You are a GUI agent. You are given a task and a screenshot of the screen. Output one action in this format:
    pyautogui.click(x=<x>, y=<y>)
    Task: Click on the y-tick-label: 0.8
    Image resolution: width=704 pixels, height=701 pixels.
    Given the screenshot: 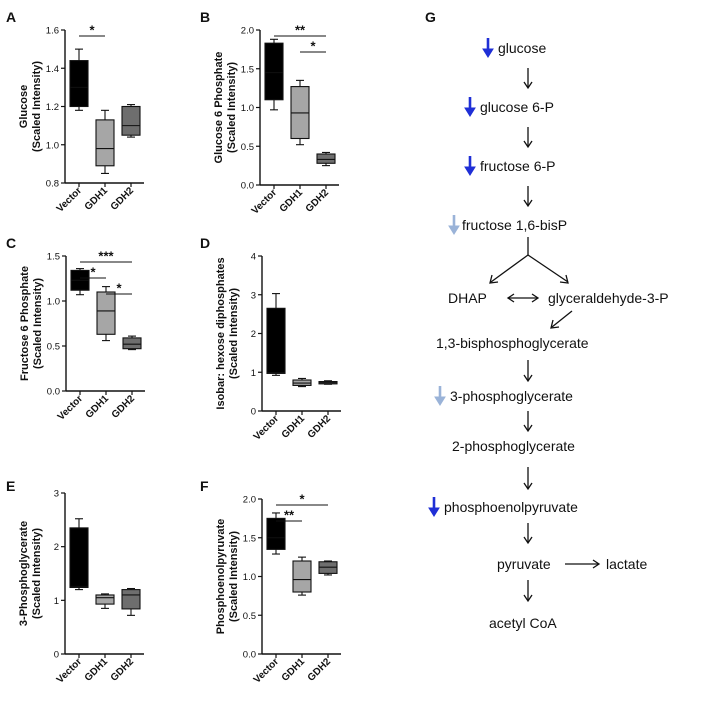 What is the action you would take?
    pyautogui.click(x=52, y=184)
    